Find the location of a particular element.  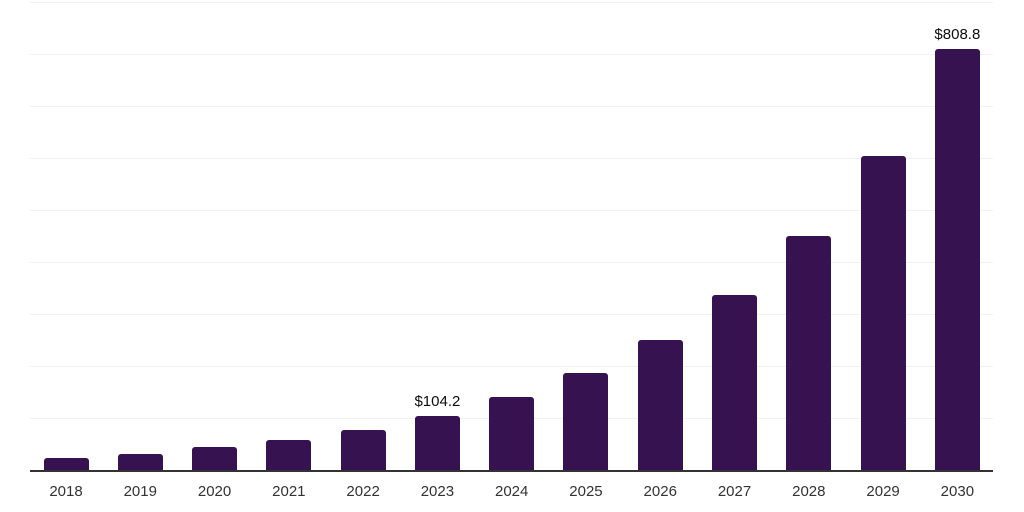

bar-2025 is located at coordinates (586, 421).